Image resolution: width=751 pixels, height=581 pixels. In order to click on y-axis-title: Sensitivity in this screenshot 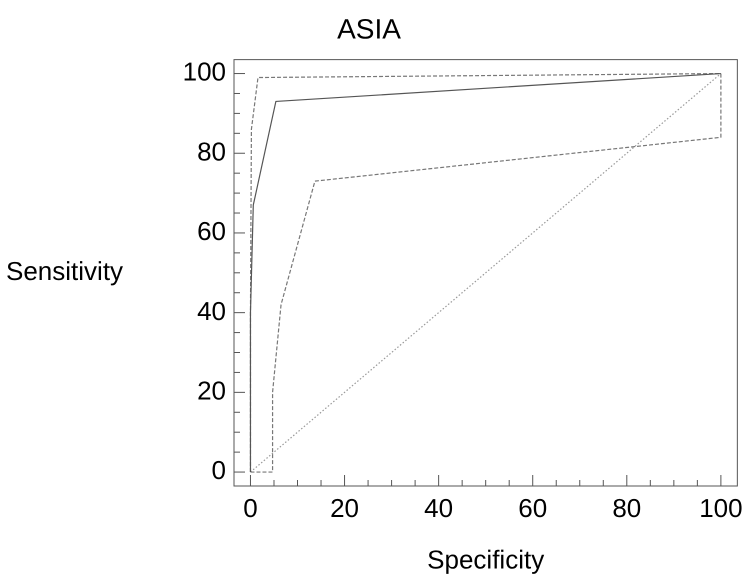, I will do `click(65, 271)`.